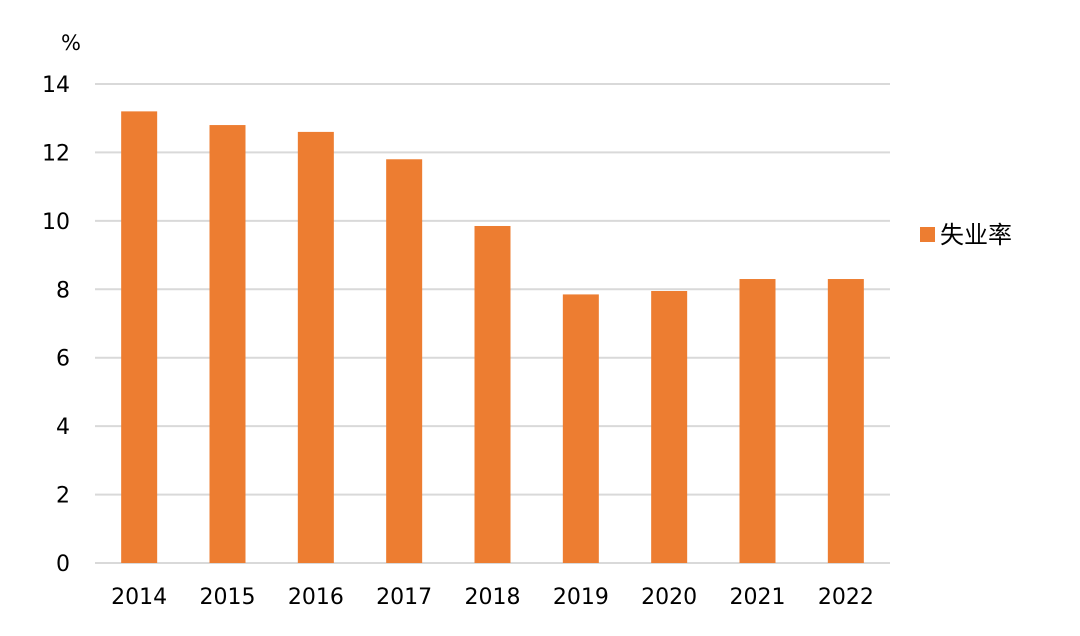 Image resolution: width=1080 pixels, height=636 pixels. What do you see at coordinates (404, 361) in the screenshot?
I see `bar-2017` at bounding box center [404, 361].